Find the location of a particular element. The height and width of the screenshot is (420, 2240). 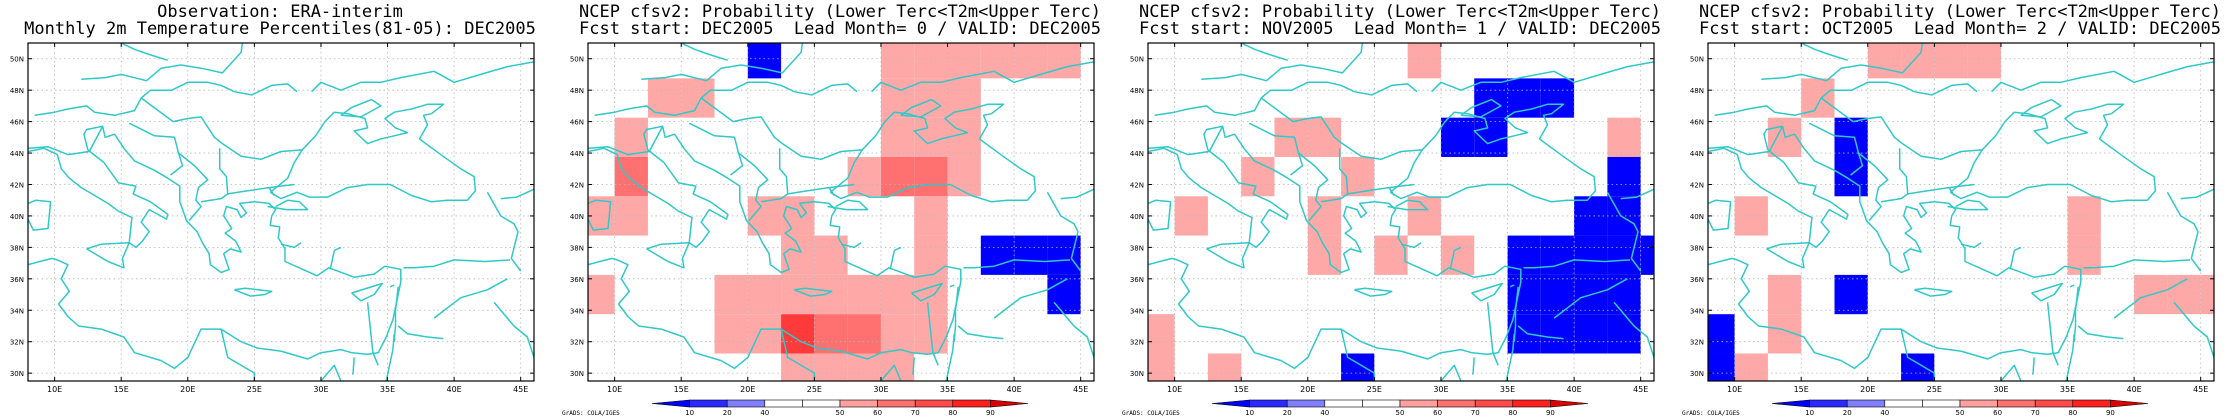

lon-tick-label: 45E is located at coordinates (1080, 389).